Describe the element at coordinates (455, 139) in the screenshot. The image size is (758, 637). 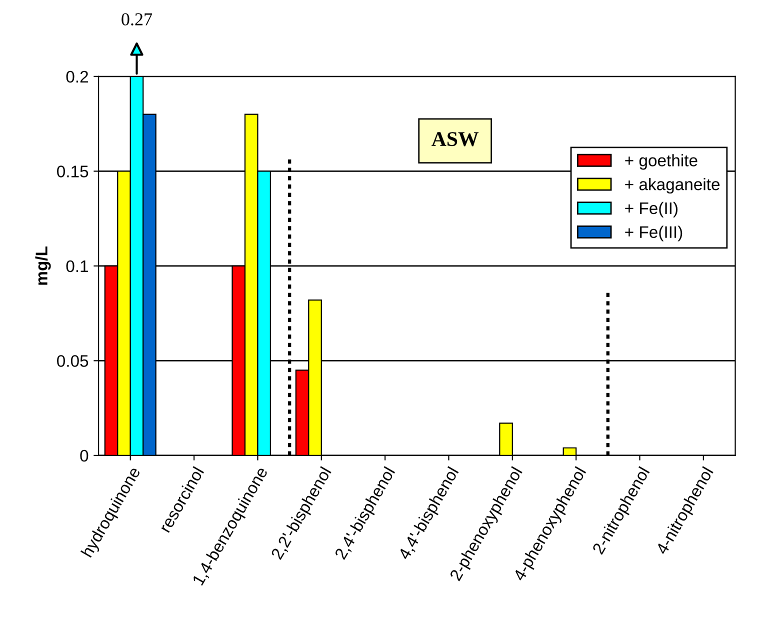
I see `annotation: ASW` at that location.